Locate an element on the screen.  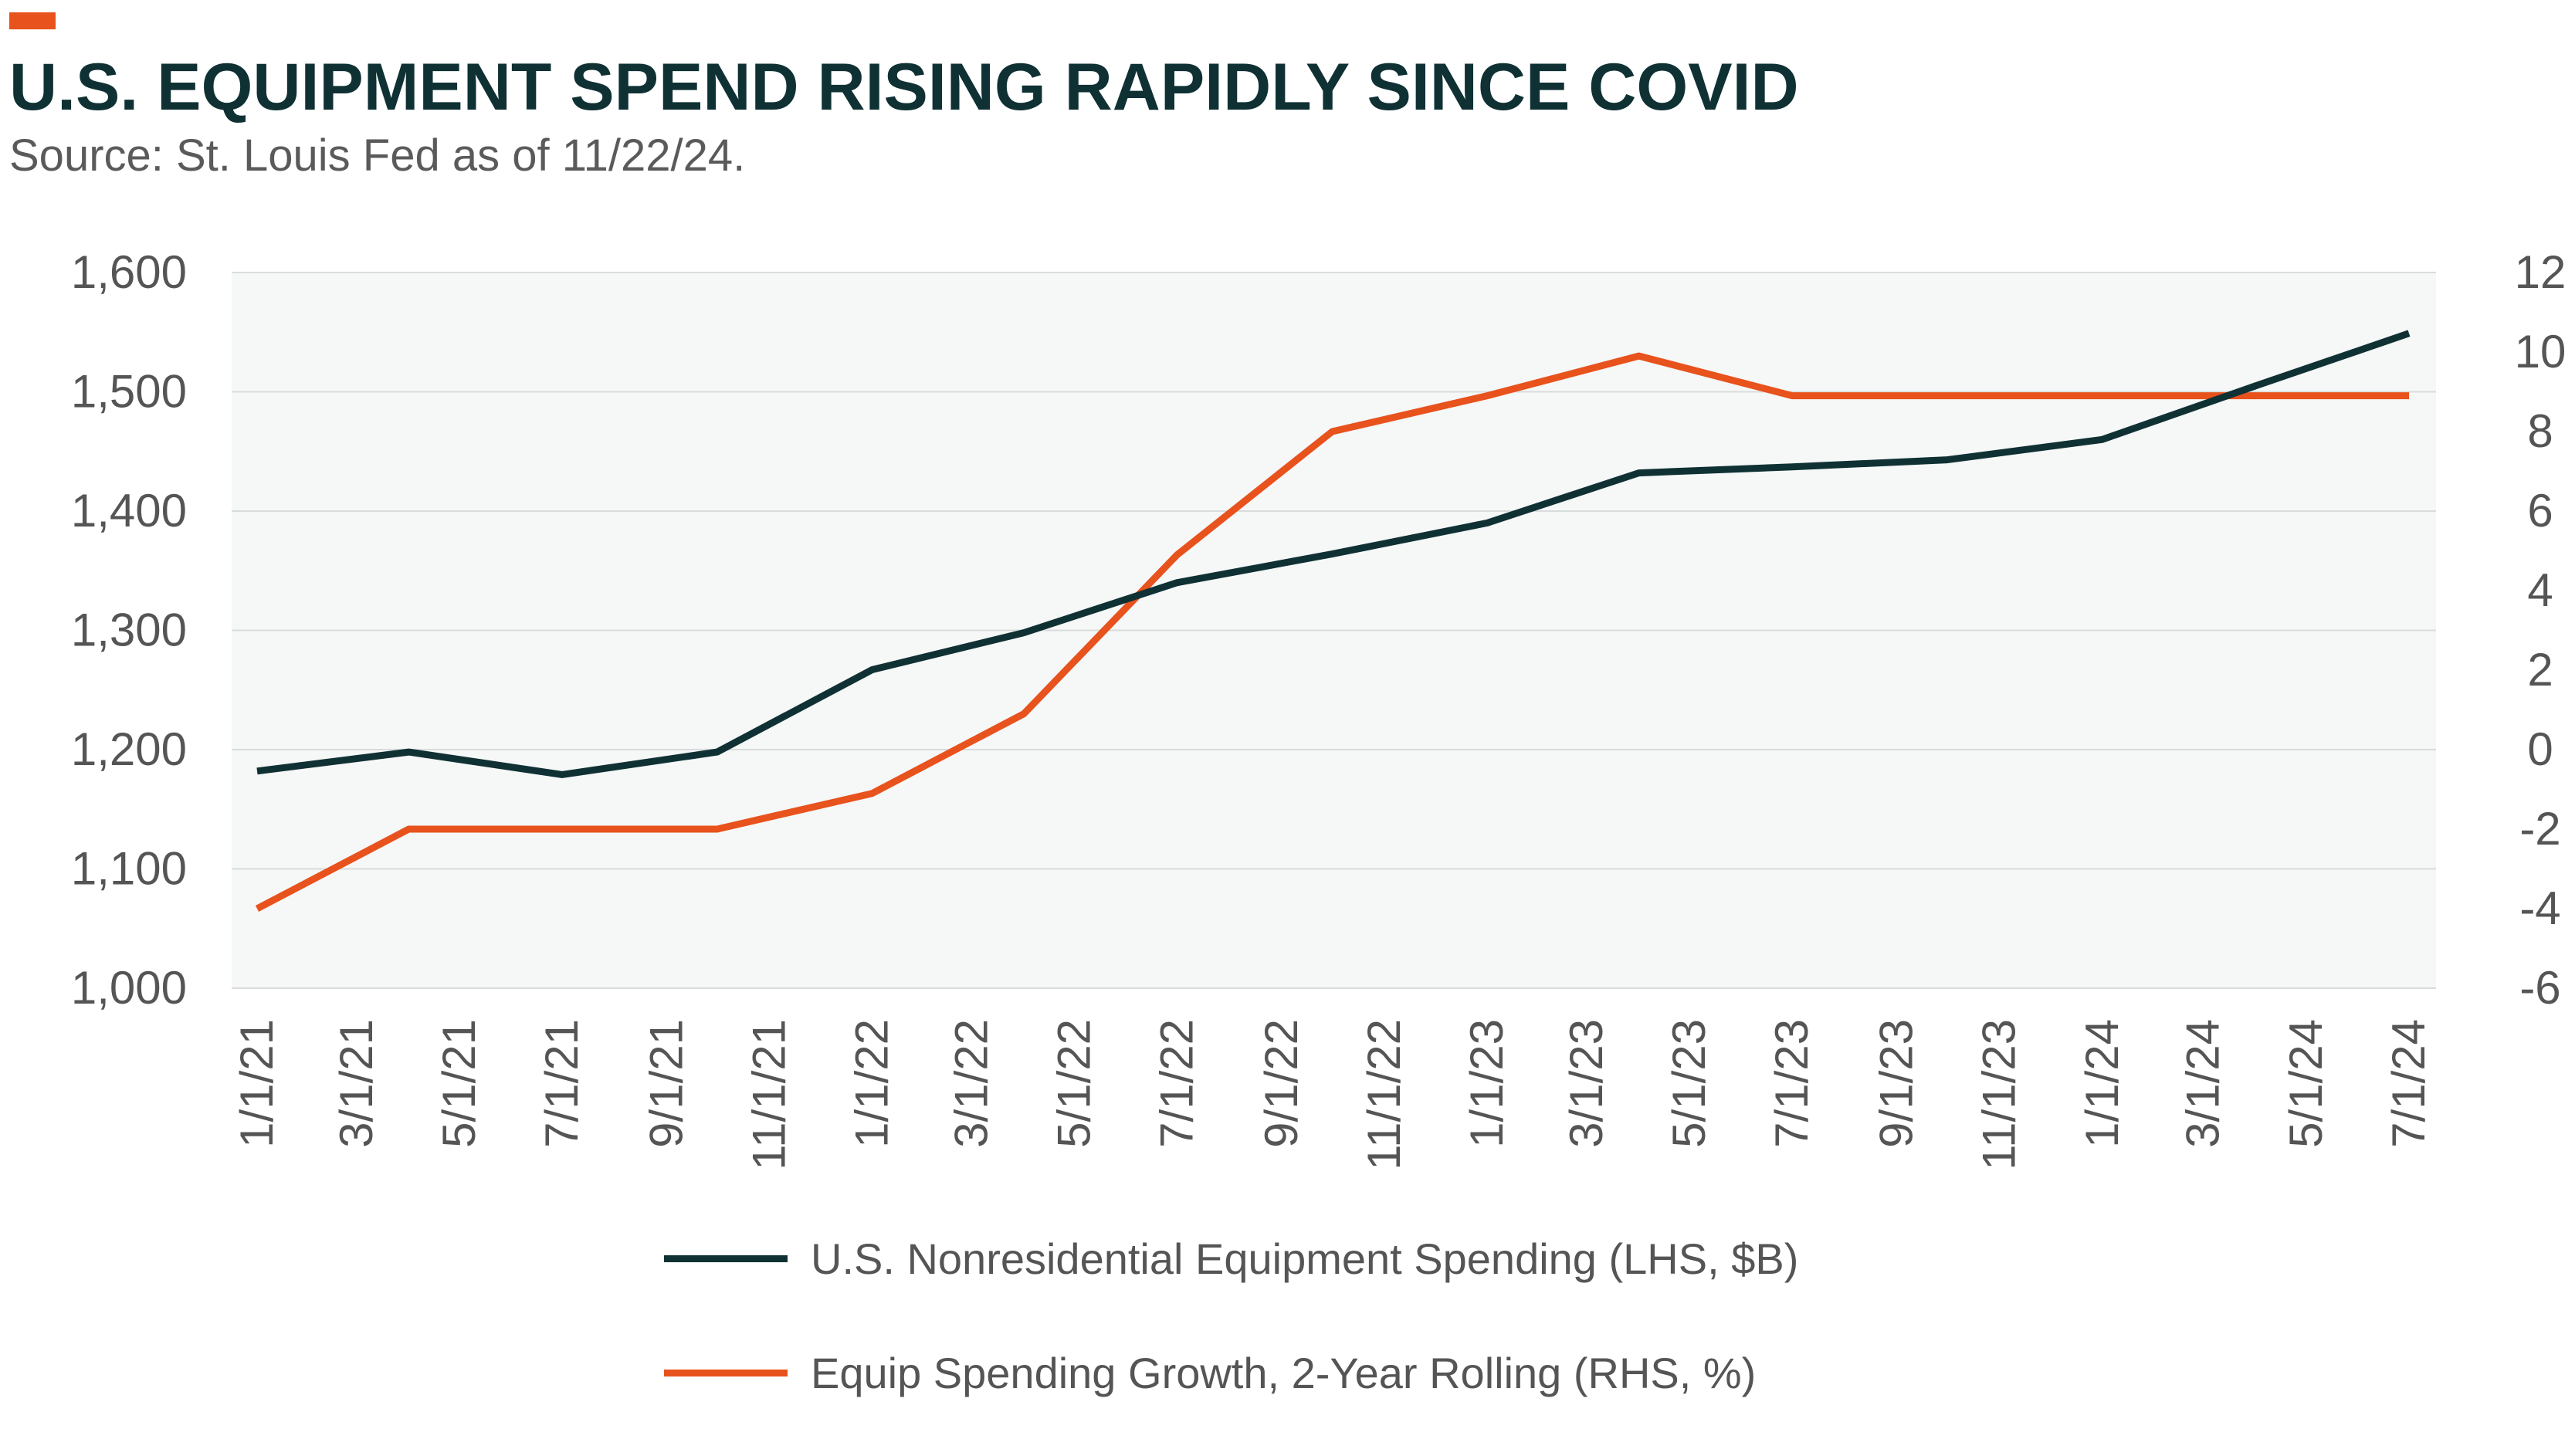
left-axis-tick-label: 1,400 is located at coordinates (129, 511).